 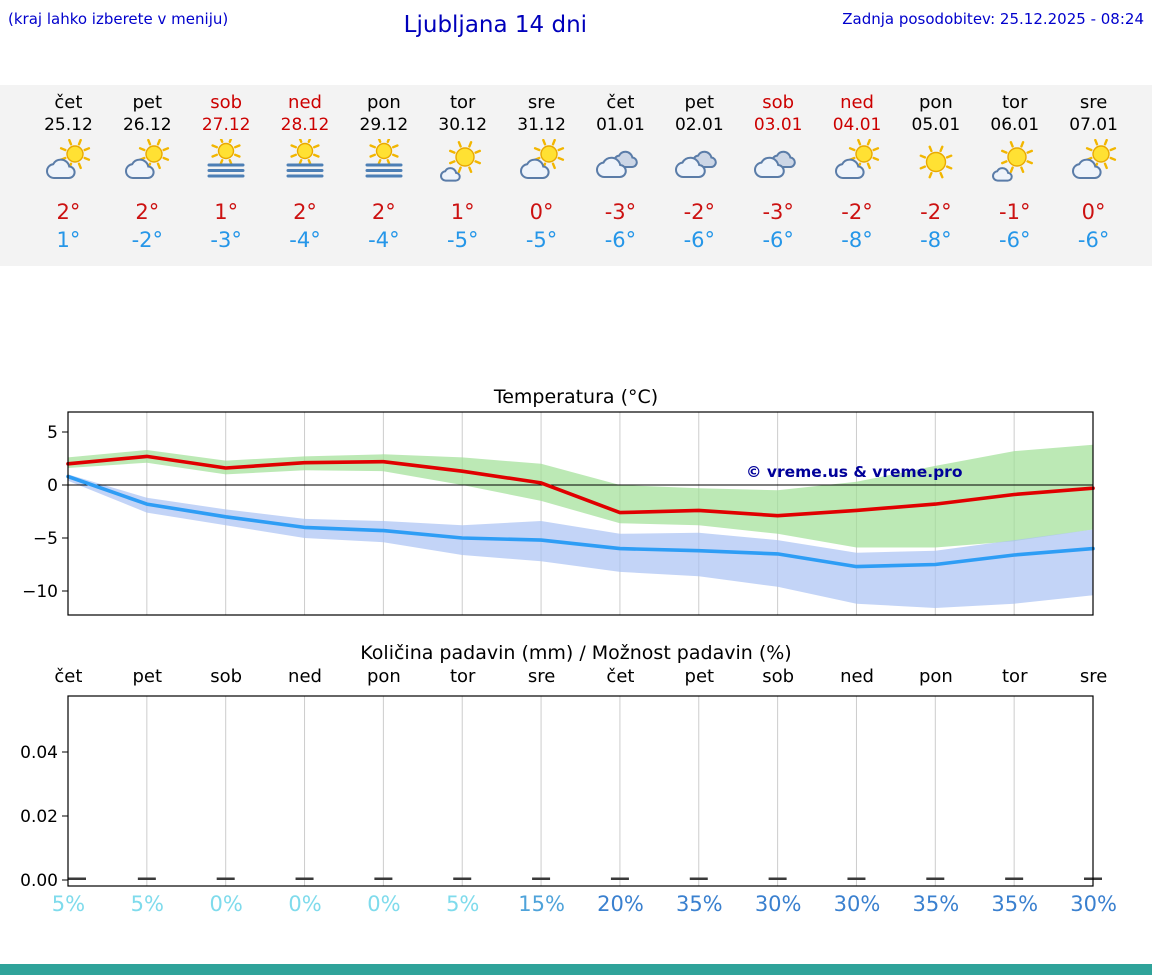 I want to click on day-date: 27.12, so click(x=226, y=125).